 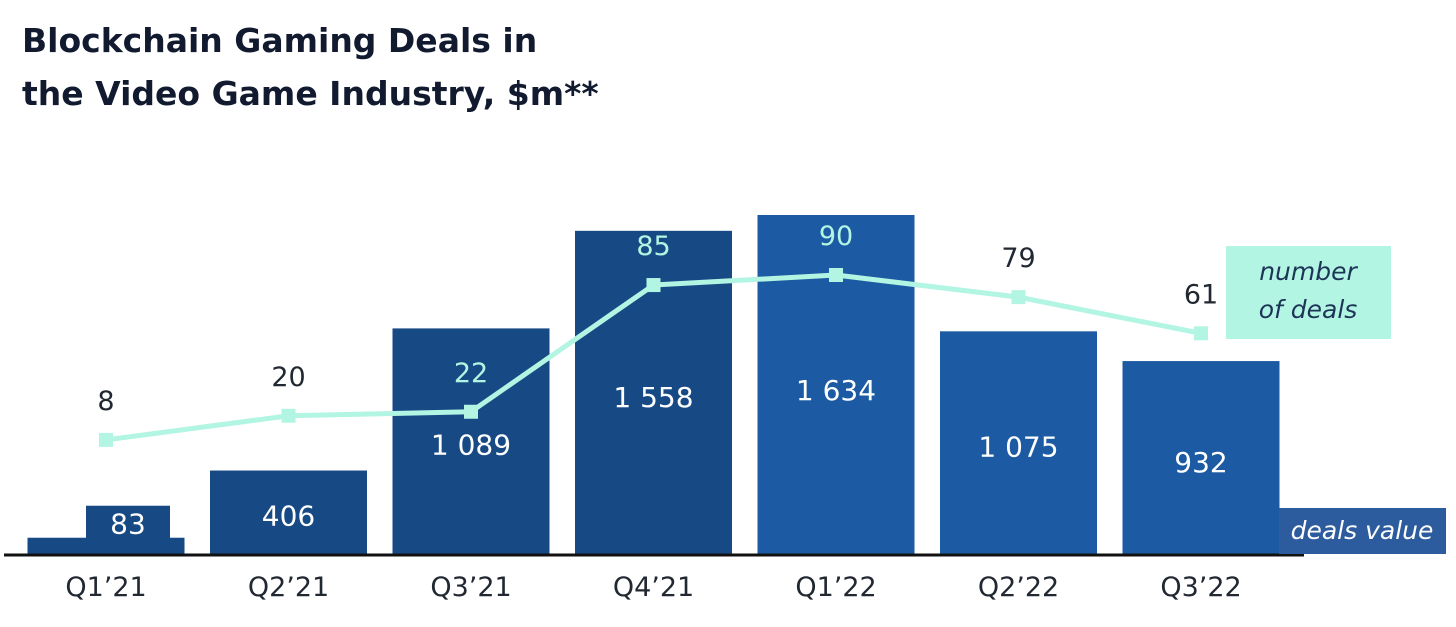 I want to click on bar-q321, so click(x=471, y=441).